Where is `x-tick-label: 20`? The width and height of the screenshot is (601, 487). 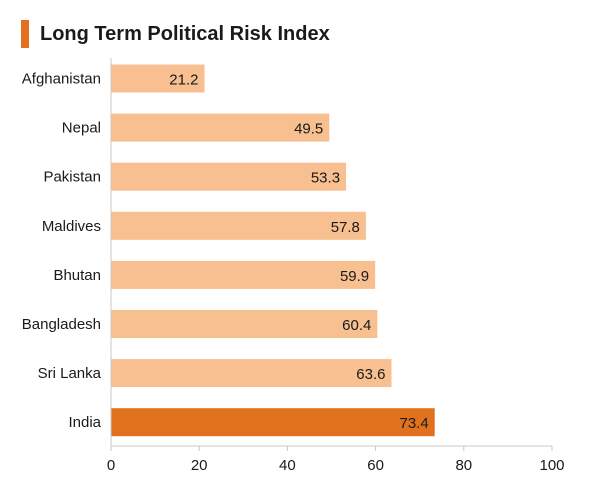 x-tick-label: 20 is located at coordinates (199, 465).